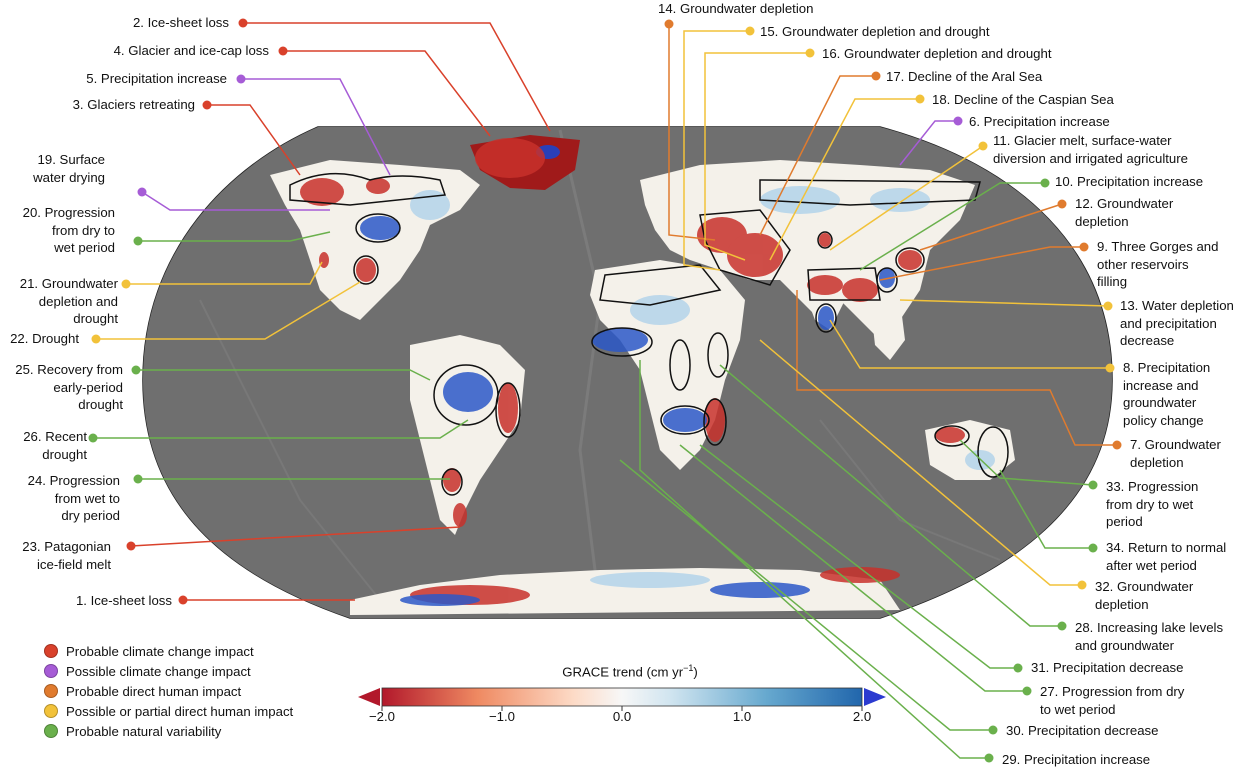 The width and height of the screenshot is (1248, 769). What do you see at coordinates (144, 731) in the screenshot?
I see `legend-label: Probable natural variability` at bounding box center [144, 731].